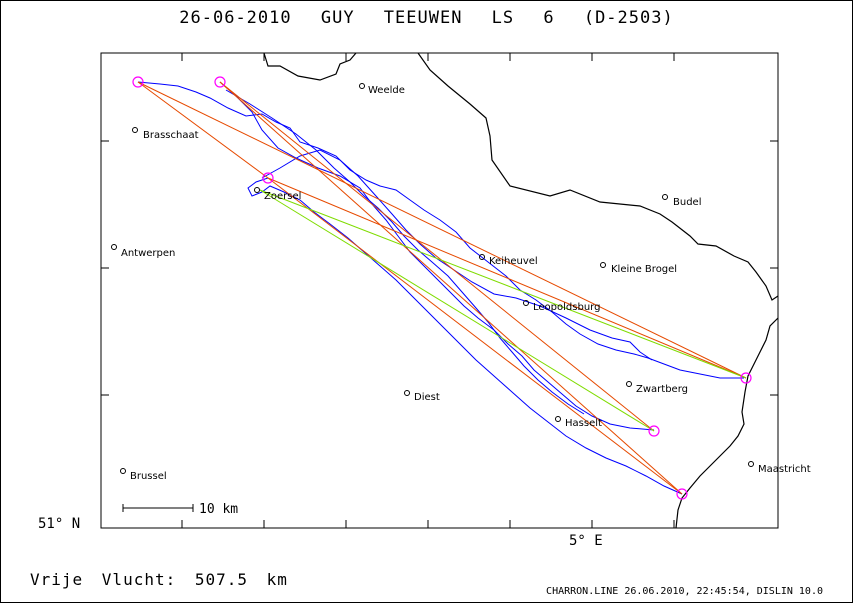  Describe the element at coordinates (427, 397) in the screenshot. I see `town-label: Diest` at that location.